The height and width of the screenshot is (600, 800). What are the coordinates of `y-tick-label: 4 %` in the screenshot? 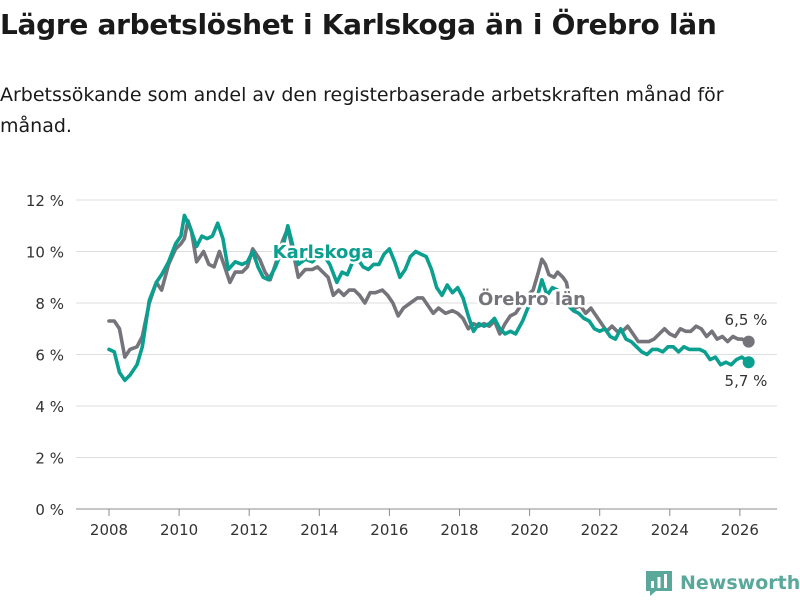 It's located at (49, 407).